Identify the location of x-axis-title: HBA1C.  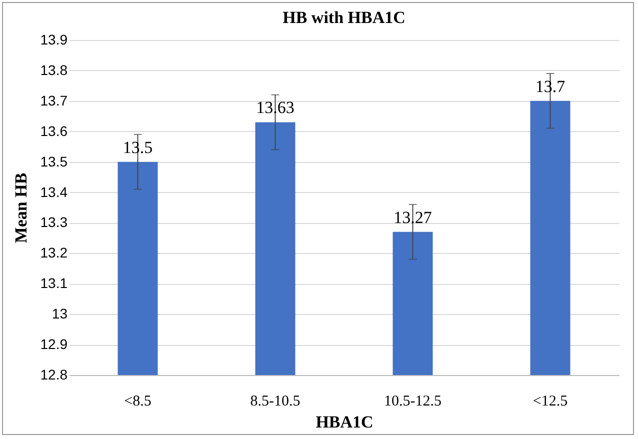
(345, 422).